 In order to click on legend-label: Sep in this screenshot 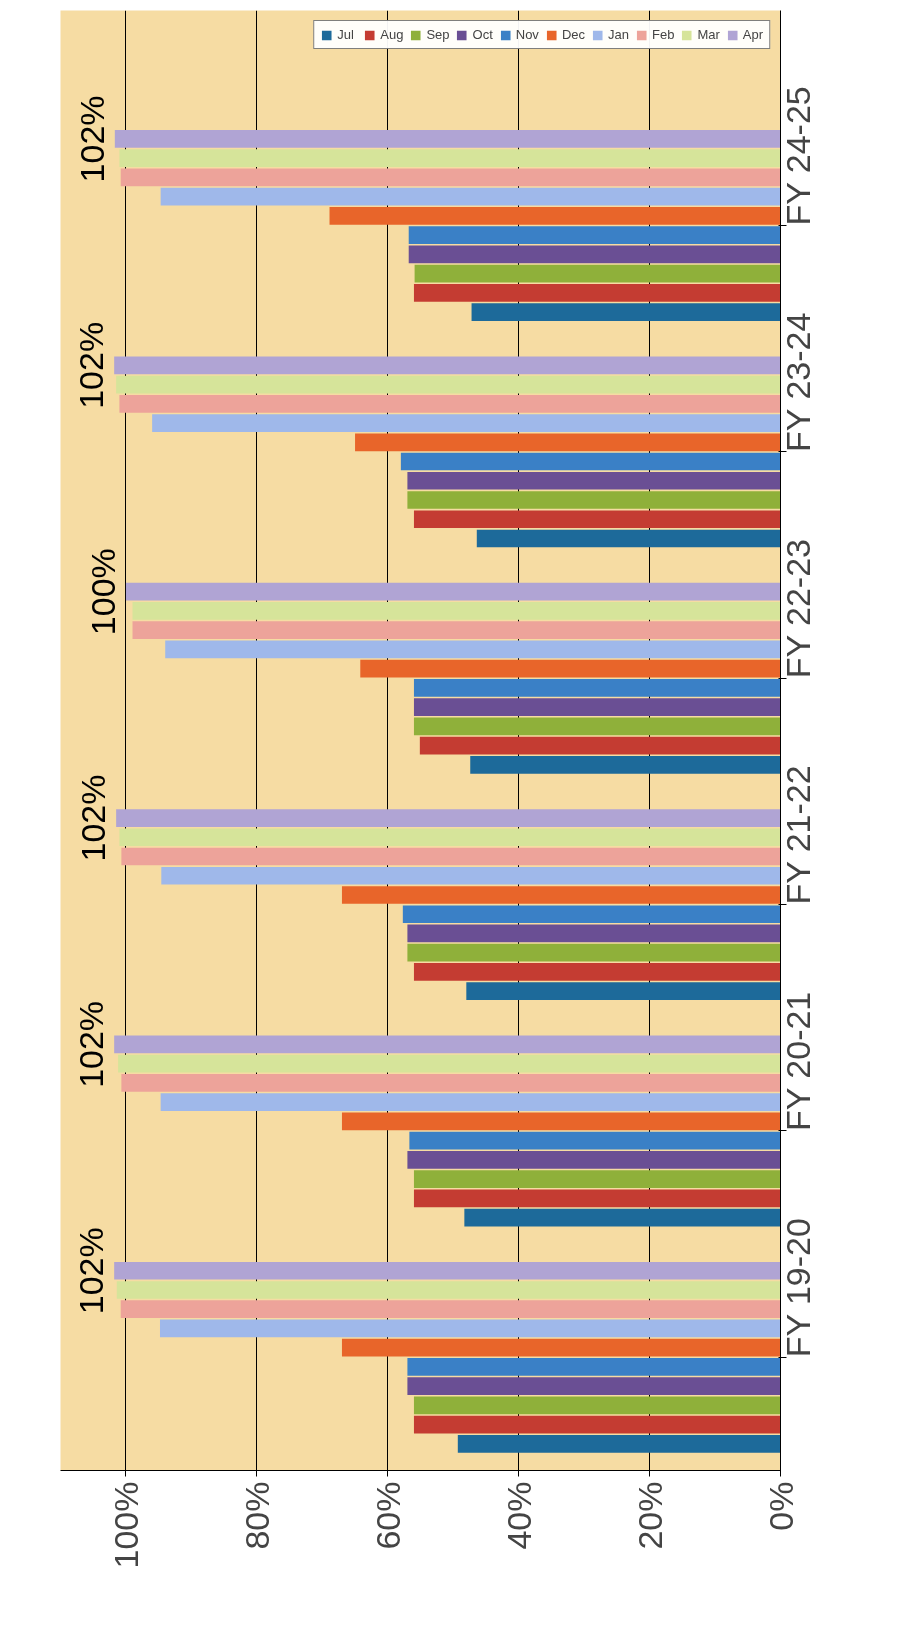, I will do `click(438, 34)`.